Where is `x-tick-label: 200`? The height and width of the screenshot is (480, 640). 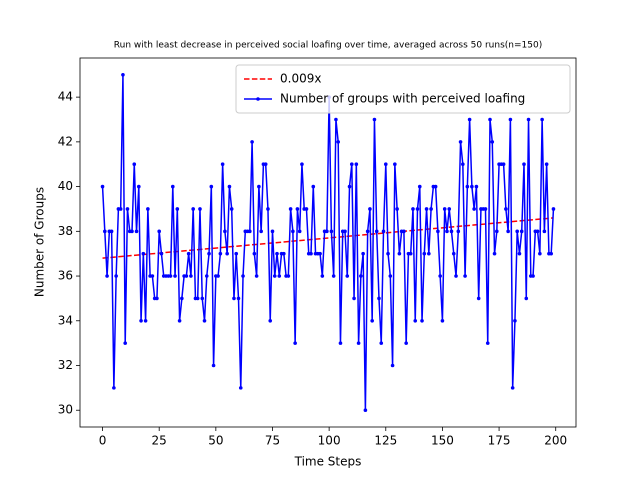 x-tick-label: 200 is located at coordinates (555, 441).